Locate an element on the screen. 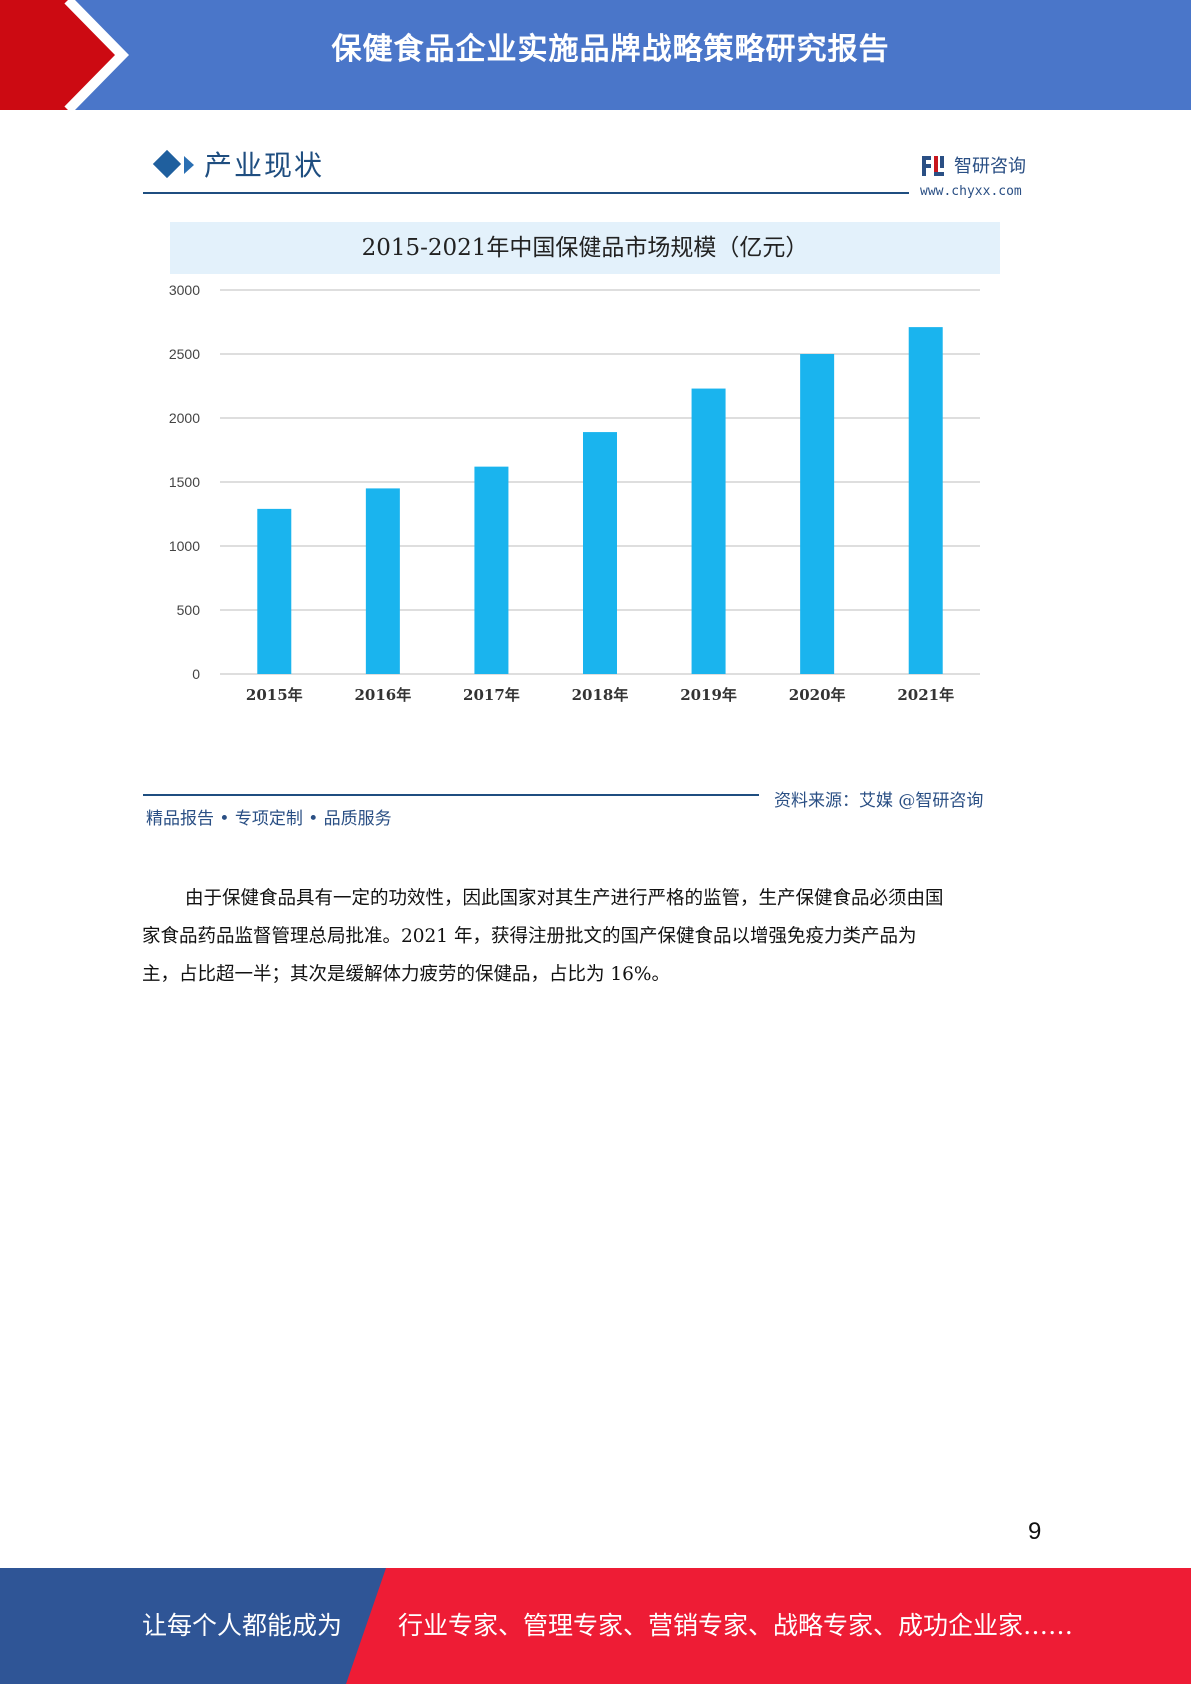 This screenshot has height=1684, width=1191. brand-url: www.chyxx.com is located at coordinates (971, 191).